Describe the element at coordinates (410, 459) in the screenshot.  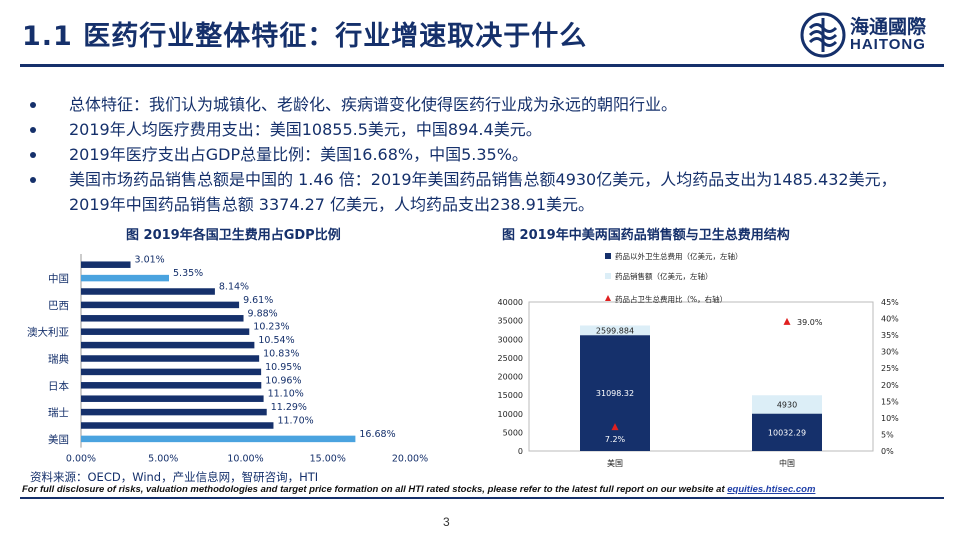
I see `x-tick-label: 20.00%` at that location.